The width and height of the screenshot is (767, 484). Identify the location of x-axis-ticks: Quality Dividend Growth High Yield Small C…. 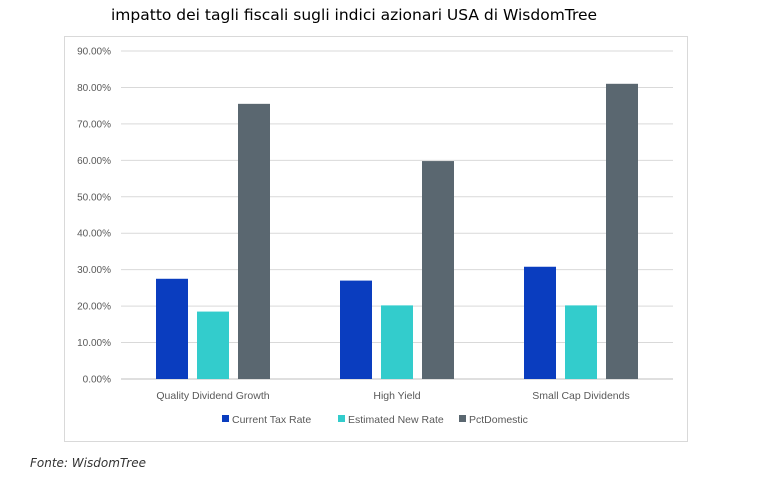
(392, 396).